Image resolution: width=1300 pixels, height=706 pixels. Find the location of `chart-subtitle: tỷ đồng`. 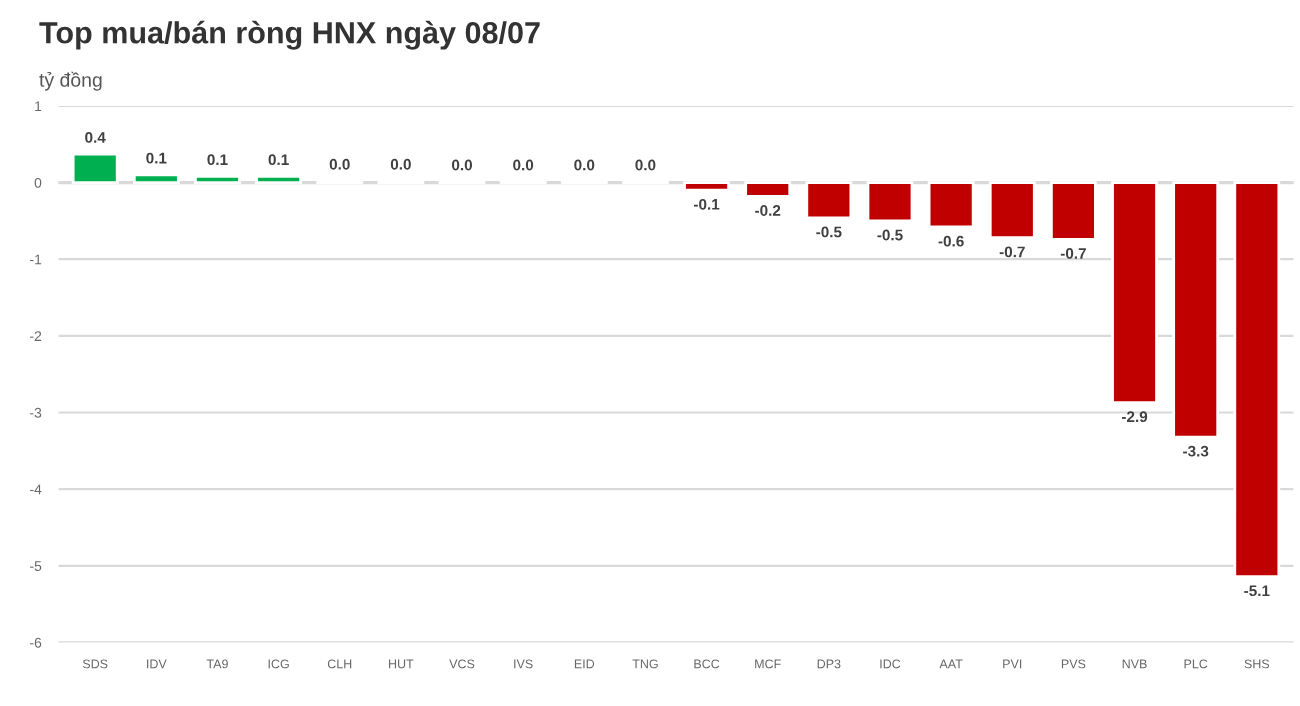

chart-subtitle: tỷ đồng is located at coordinates (70, 81).